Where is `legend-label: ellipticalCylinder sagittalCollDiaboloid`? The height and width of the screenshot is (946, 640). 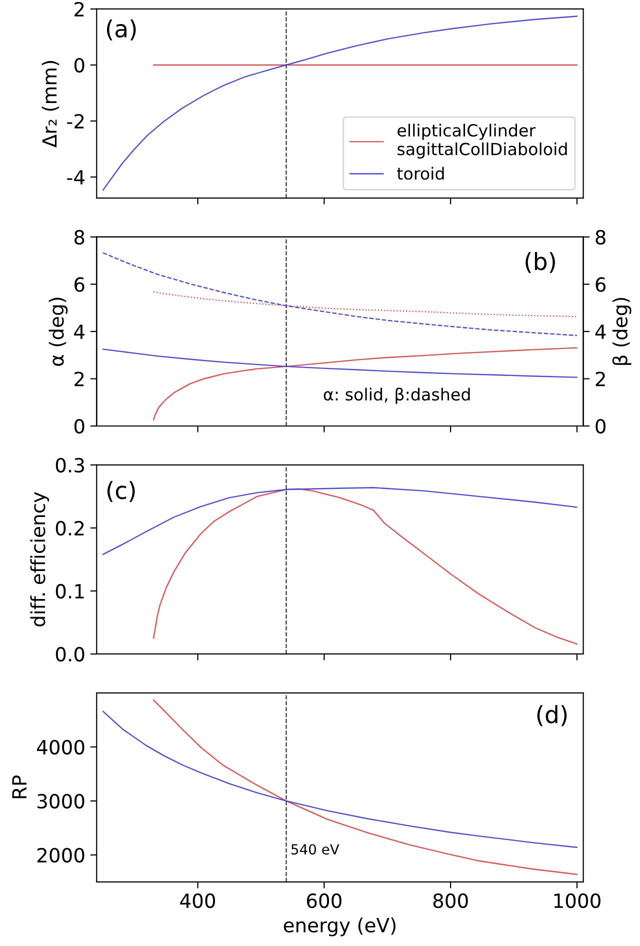
legend-label: ellipticalCylinder sagittalCollDiaboloid is located at coordinates (482, 141).